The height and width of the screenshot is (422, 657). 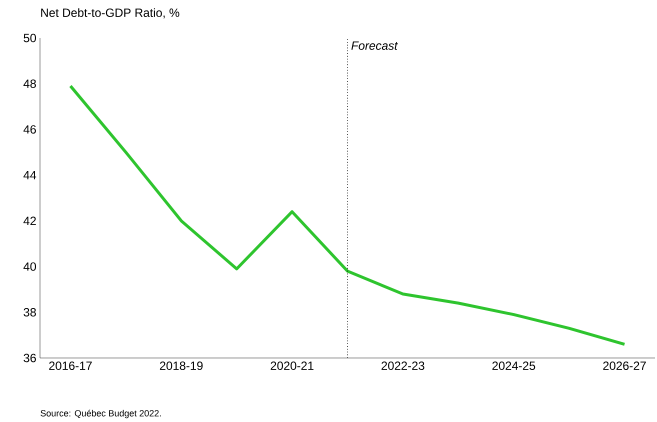 I want to click on x-tick-label: 2016-17, so click(x=70, y=366).